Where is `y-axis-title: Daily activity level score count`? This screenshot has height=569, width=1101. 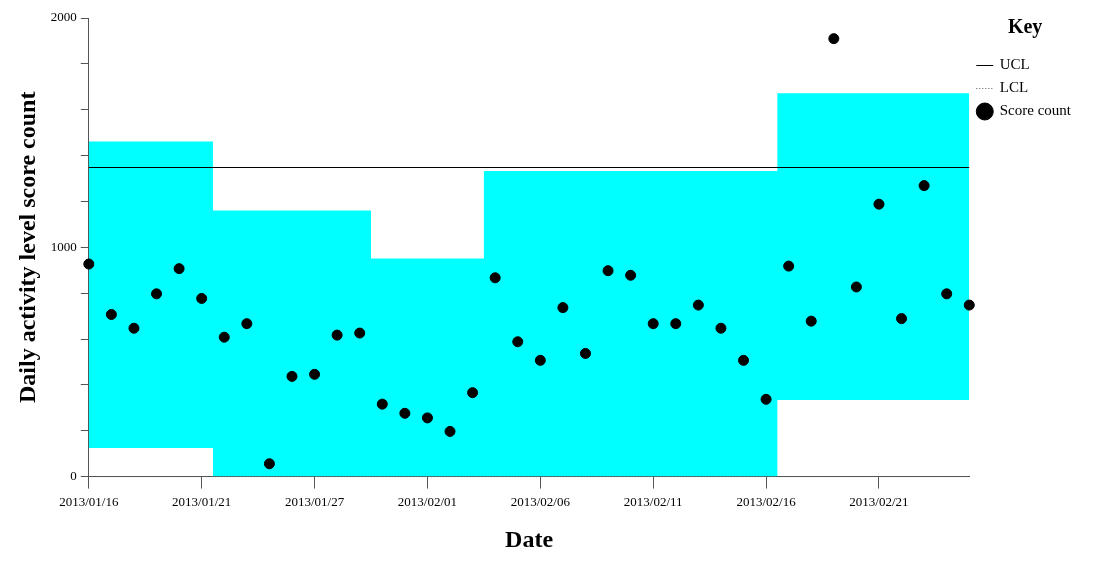 y-axis-title: Daily activity level score count is located at coordinates (26, 247).